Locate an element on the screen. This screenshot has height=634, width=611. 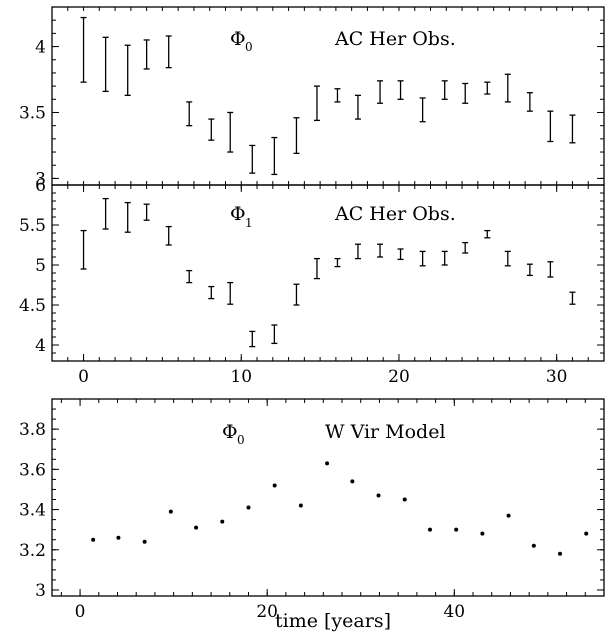
y-tick-label: 6 is located at coordinates (40, 186).